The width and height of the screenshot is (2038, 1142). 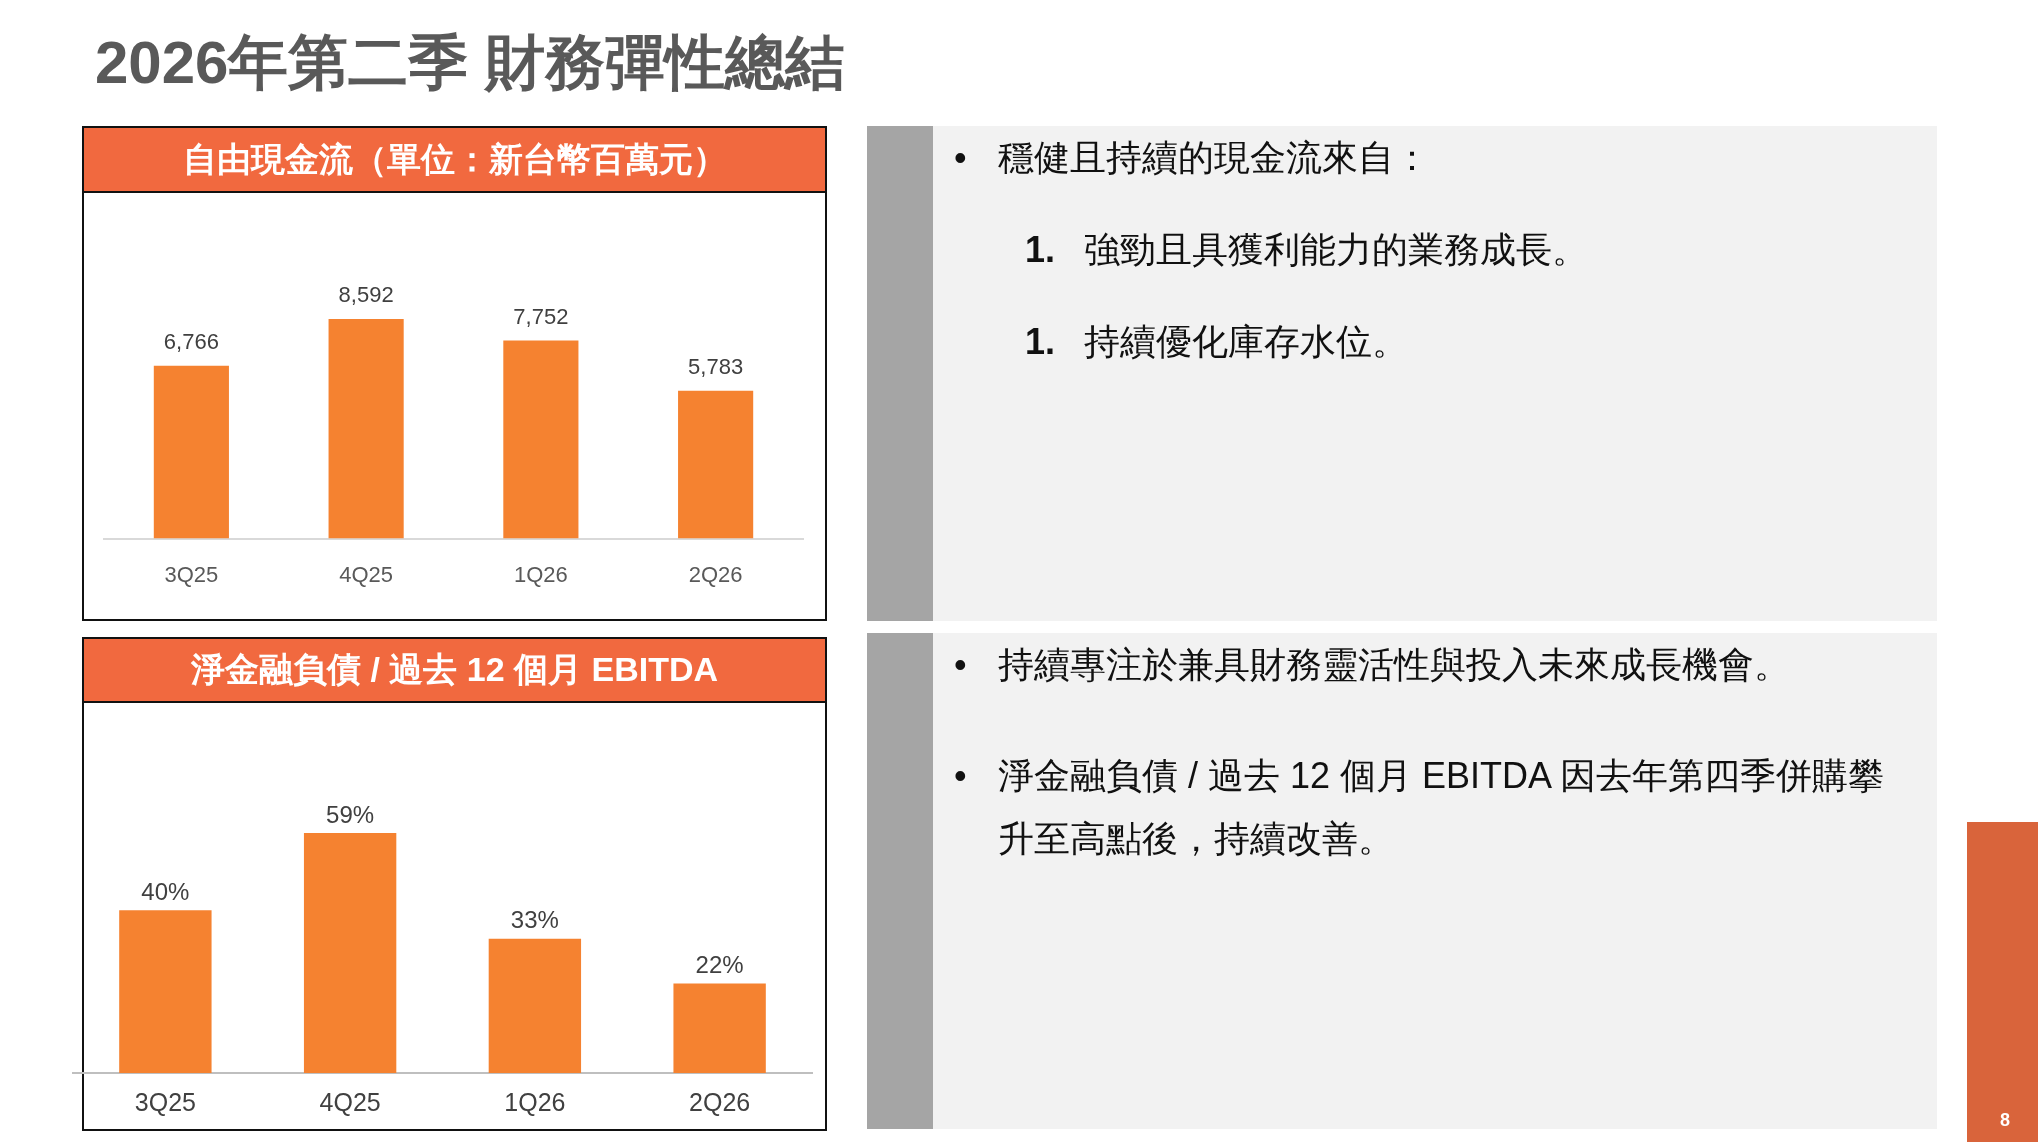 I want to click on data-label: 59%, so click(x=350, y=814).